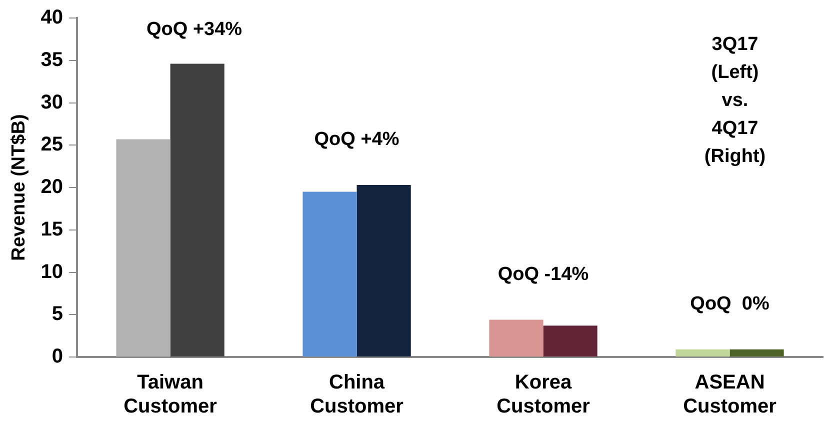 The image size is (825, 425). Describe the element at coordinates (730, 395) in the screenshot. I see `x-tick-label: ASEAN Customer` at that location.